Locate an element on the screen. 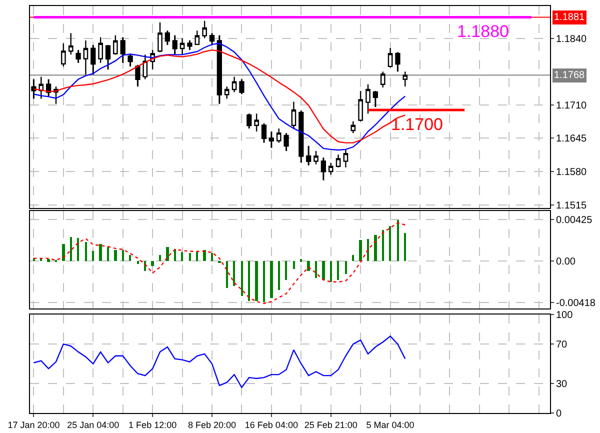  y-tick-label: 0.00425 is located at coordinates (574, 220).